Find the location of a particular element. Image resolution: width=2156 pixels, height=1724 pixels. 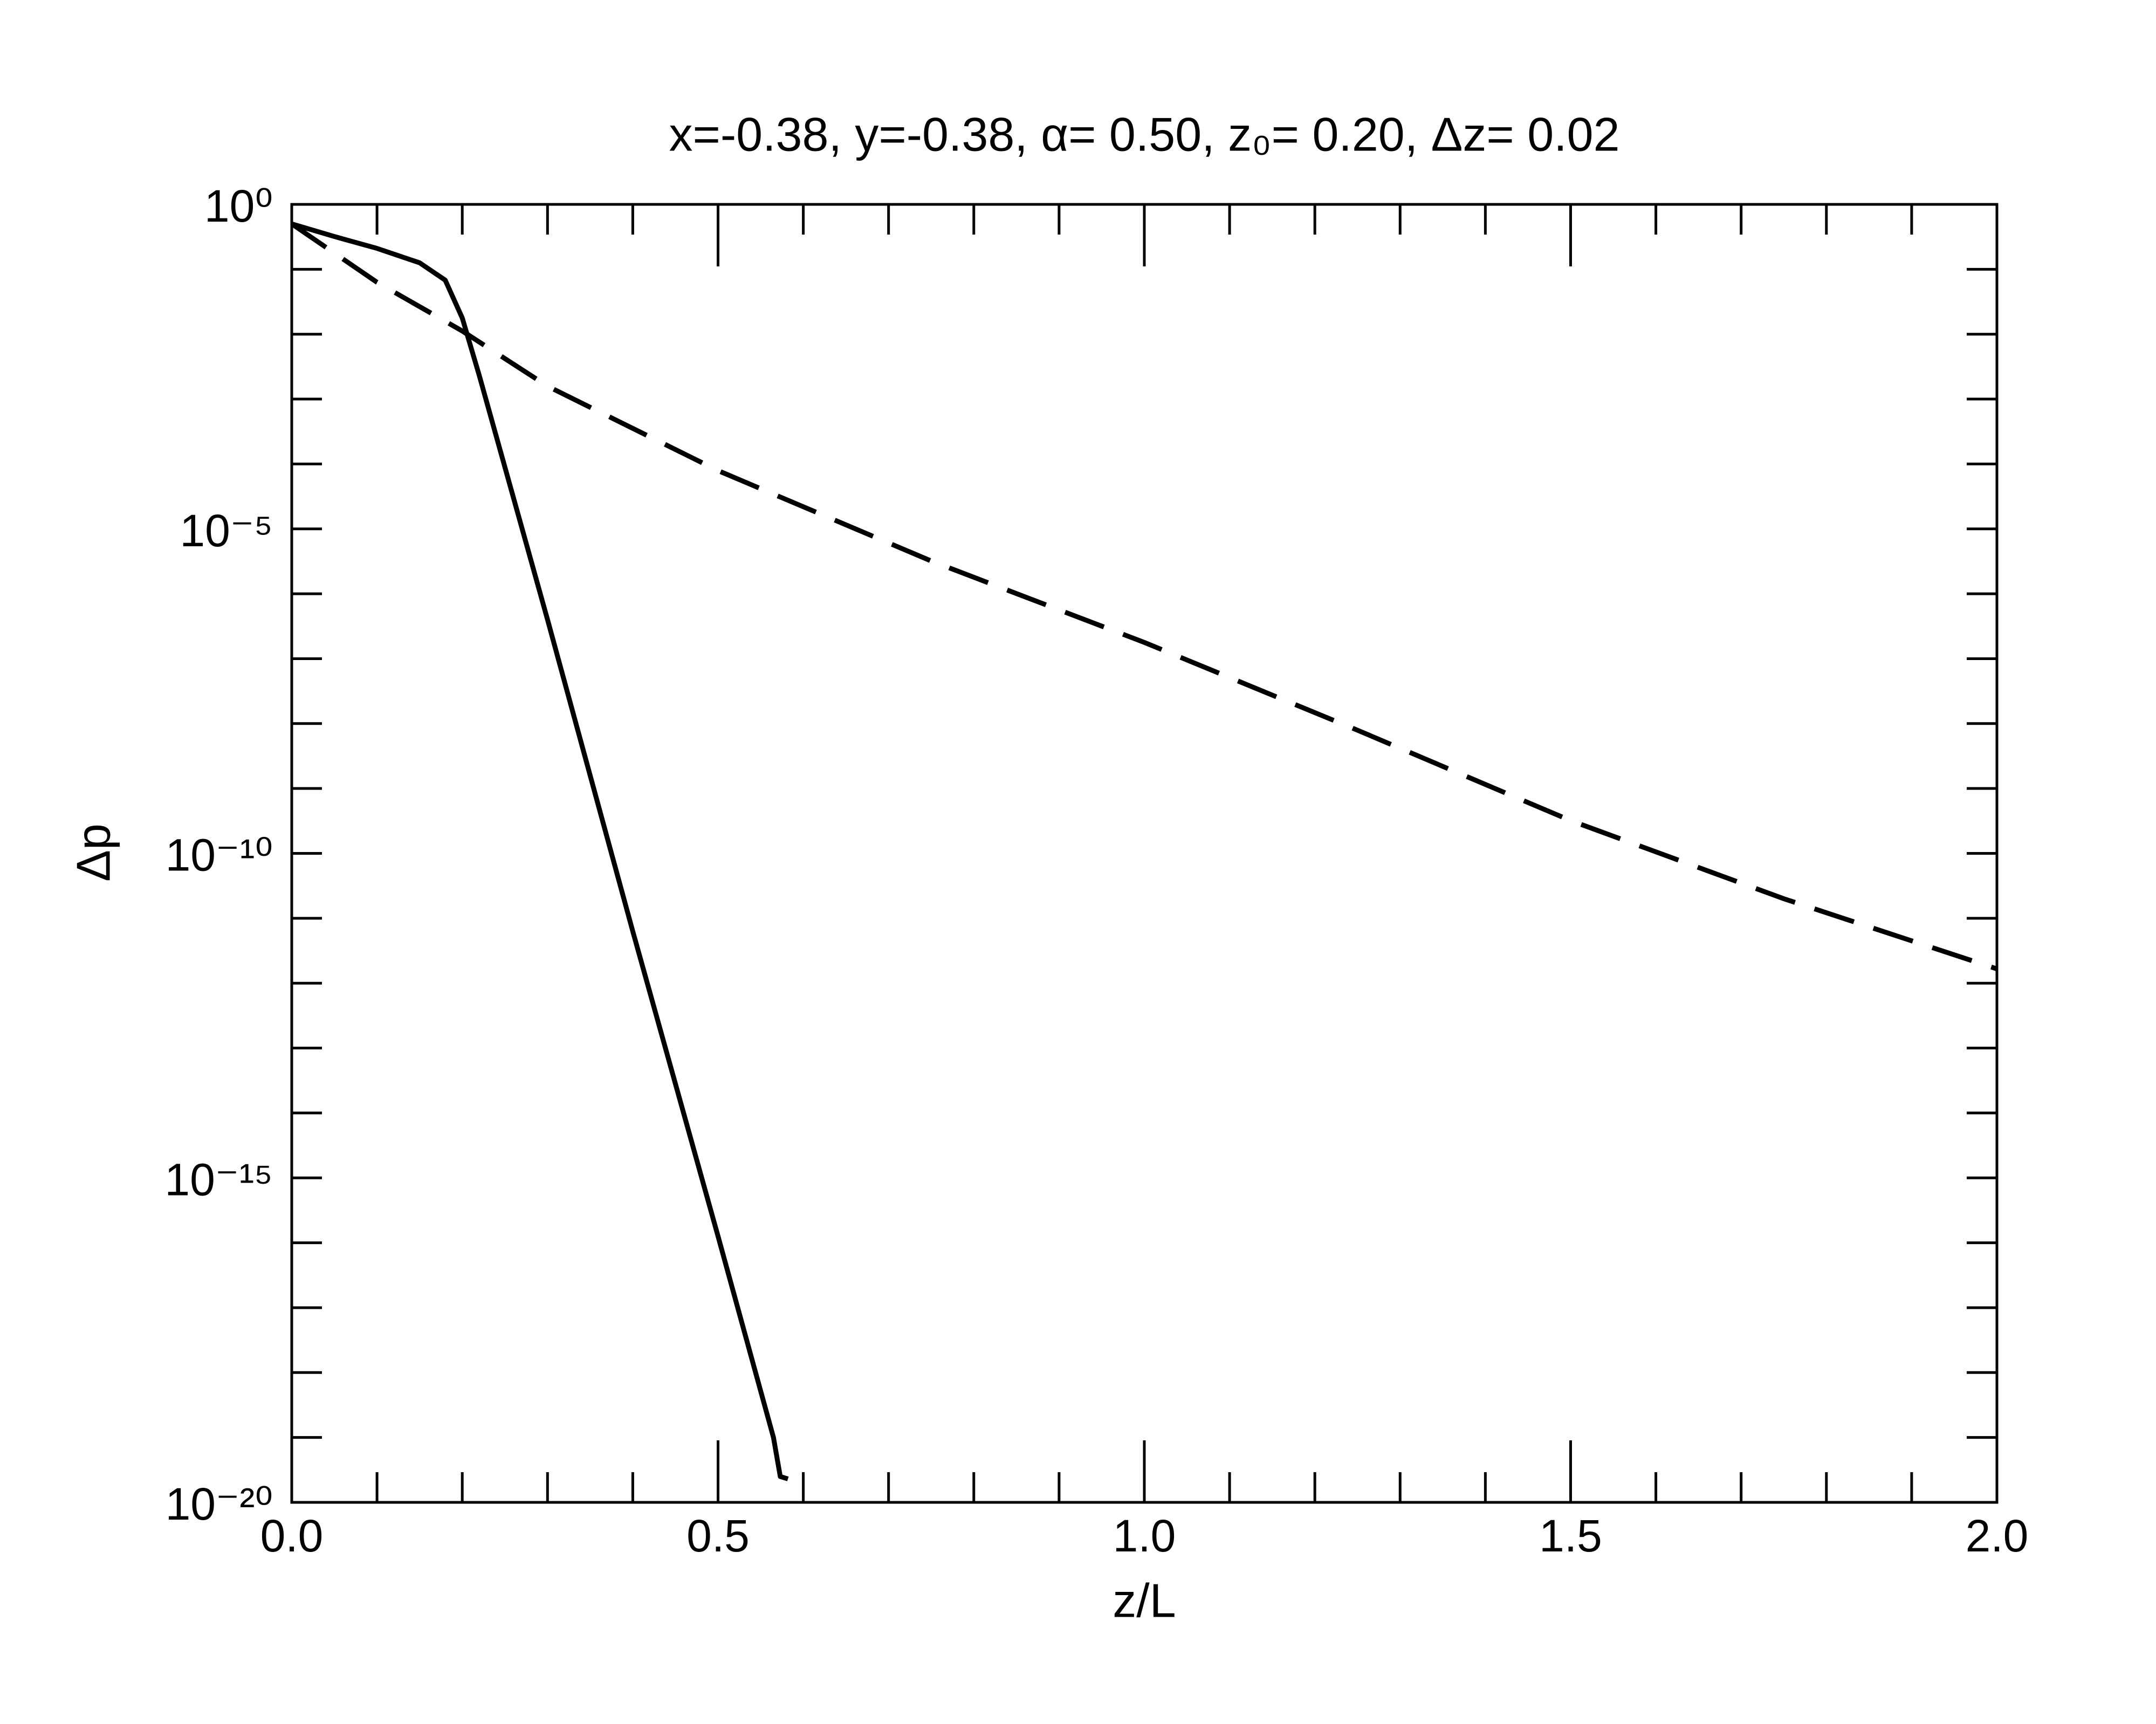

x-tick-label: 2.0 is located at coordinates (1998, 1535).